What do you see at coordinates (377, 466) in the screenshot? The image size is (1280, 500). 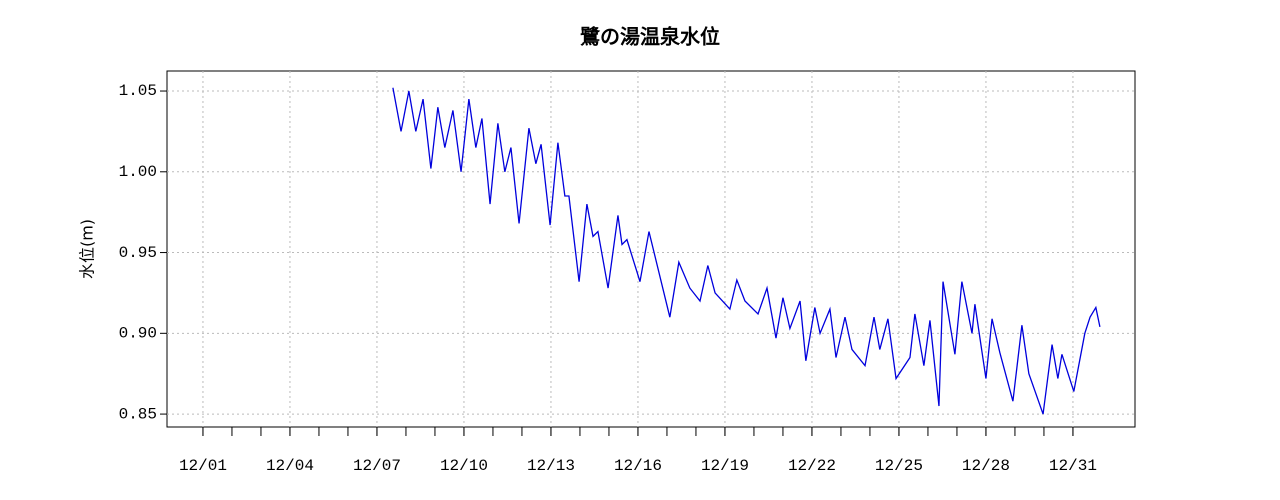 I see `x-tick-label: 12/07` at bounding box center [377, 466].